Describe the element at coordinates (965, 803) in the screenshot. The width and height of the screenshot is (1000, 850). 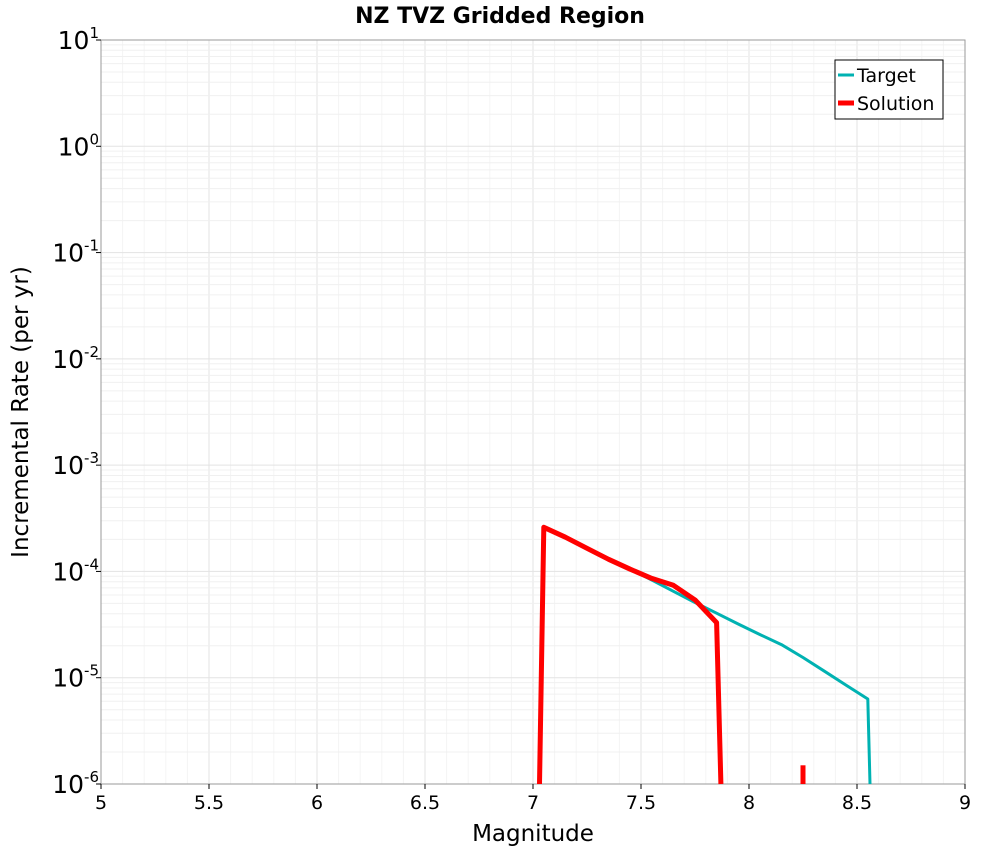
I see `x-tick-label: 9` at that location.